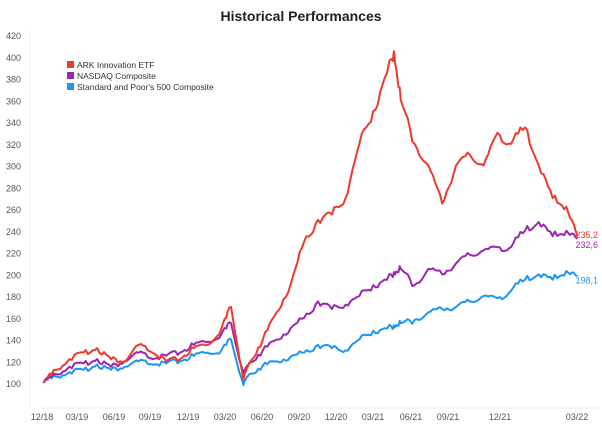  What do you see at coordinates (500, 417) in the screenshot?
I see `x-tick-label: 12/21` at bounding box center [500, 417].